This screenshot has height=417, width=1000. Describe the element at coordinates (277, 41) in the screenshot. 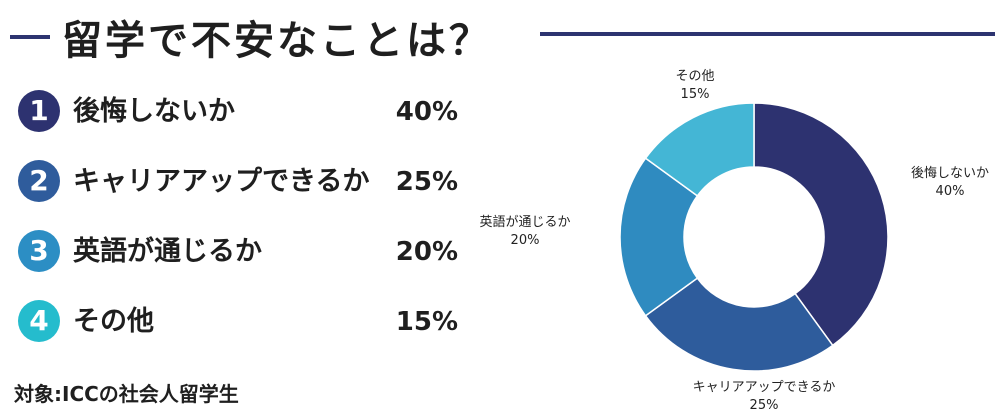

I see `page-title: 留学で不安なことは？` at that location.